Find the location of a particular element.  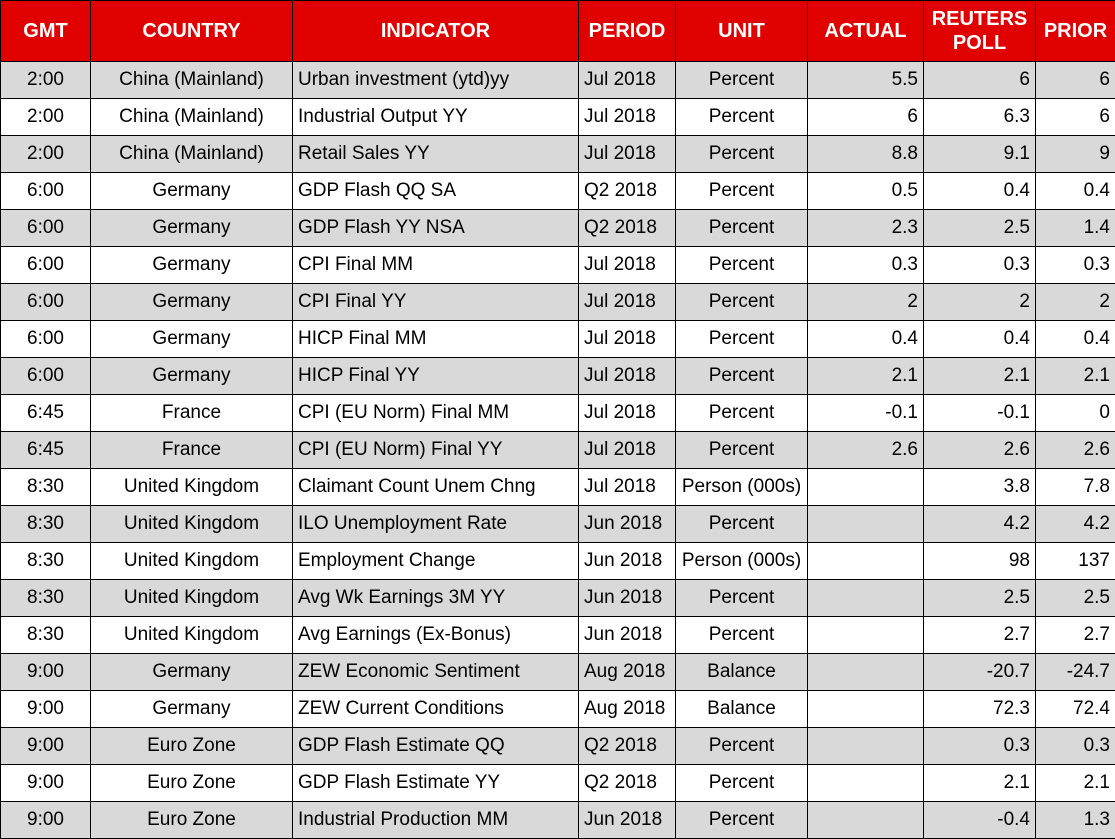

cell-indicator: Claimant Count Unem Chng is located at coordinates (435, 487).